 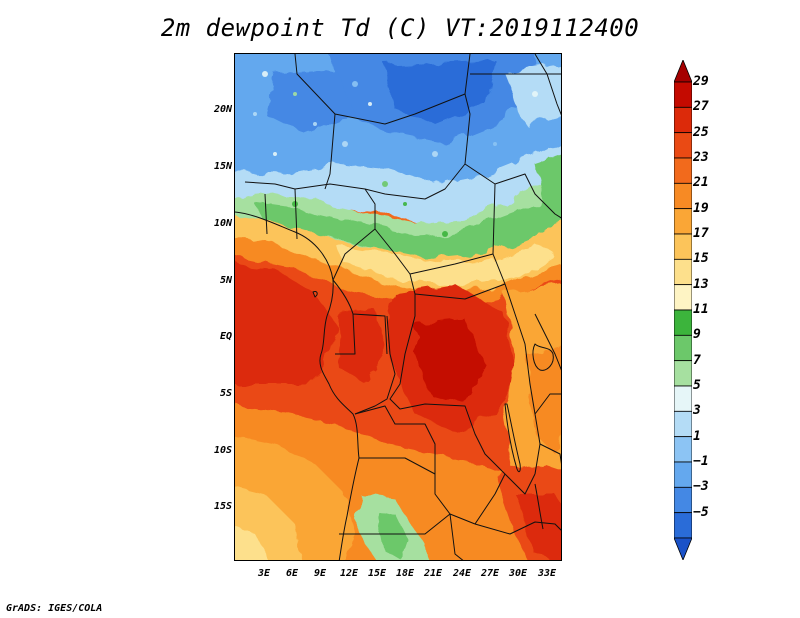 What do you see at coordinates (547, 573) in the screenshot?
I see `x-tick-label: 33E` at bounding box center [547, 573].